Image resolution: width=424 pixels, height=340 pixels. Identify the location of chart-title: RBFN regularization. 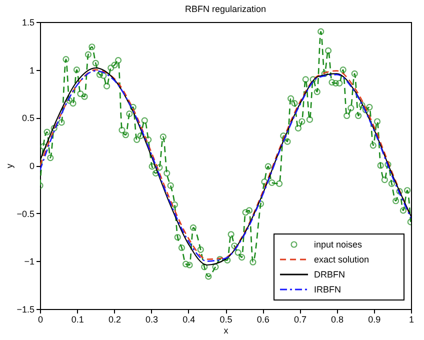
(225, 9).